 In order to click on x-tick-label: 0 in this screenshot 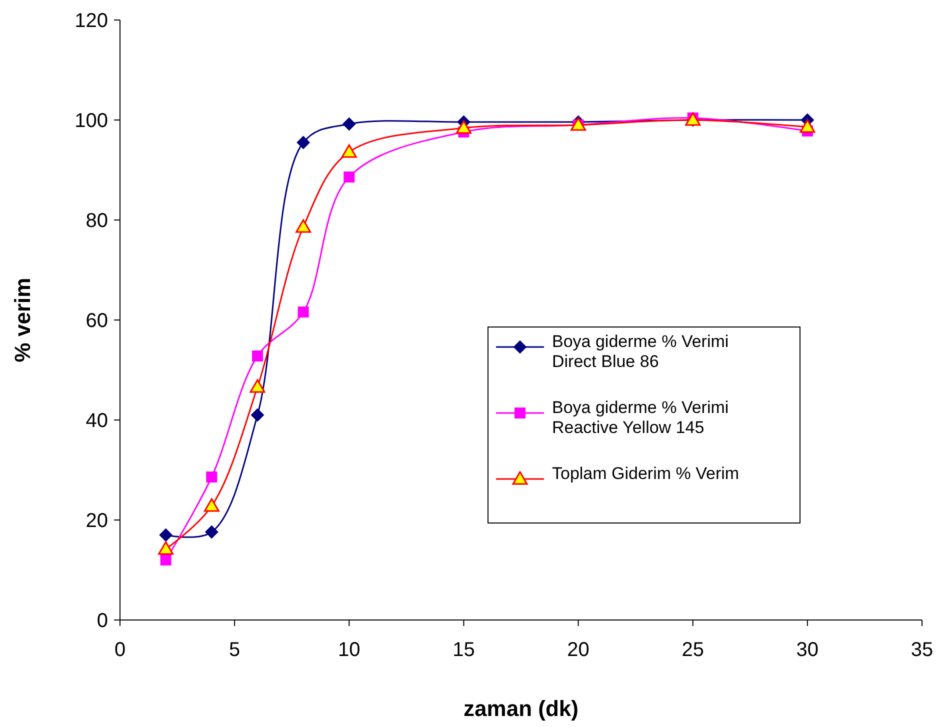, I will do `click(120, 650)`.